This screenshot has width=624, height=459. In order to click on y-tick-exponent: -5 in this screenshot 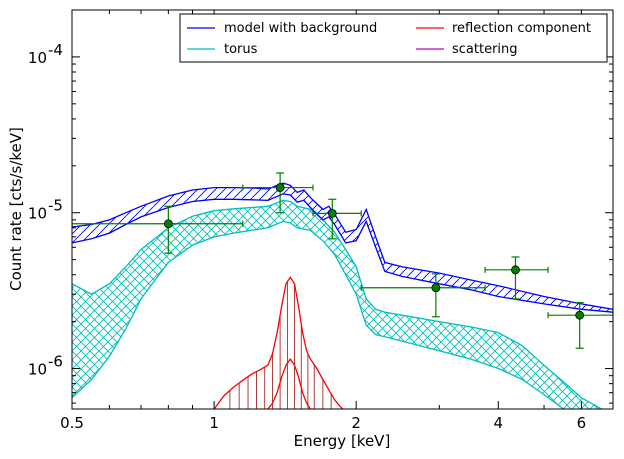, I will do `click(55, 206)`.